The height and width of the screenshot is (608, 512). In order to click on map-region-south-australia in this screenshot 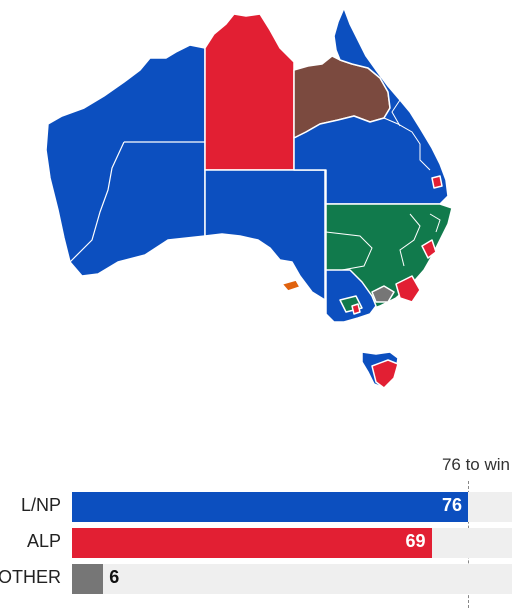, I will do `click(265, 235)`.